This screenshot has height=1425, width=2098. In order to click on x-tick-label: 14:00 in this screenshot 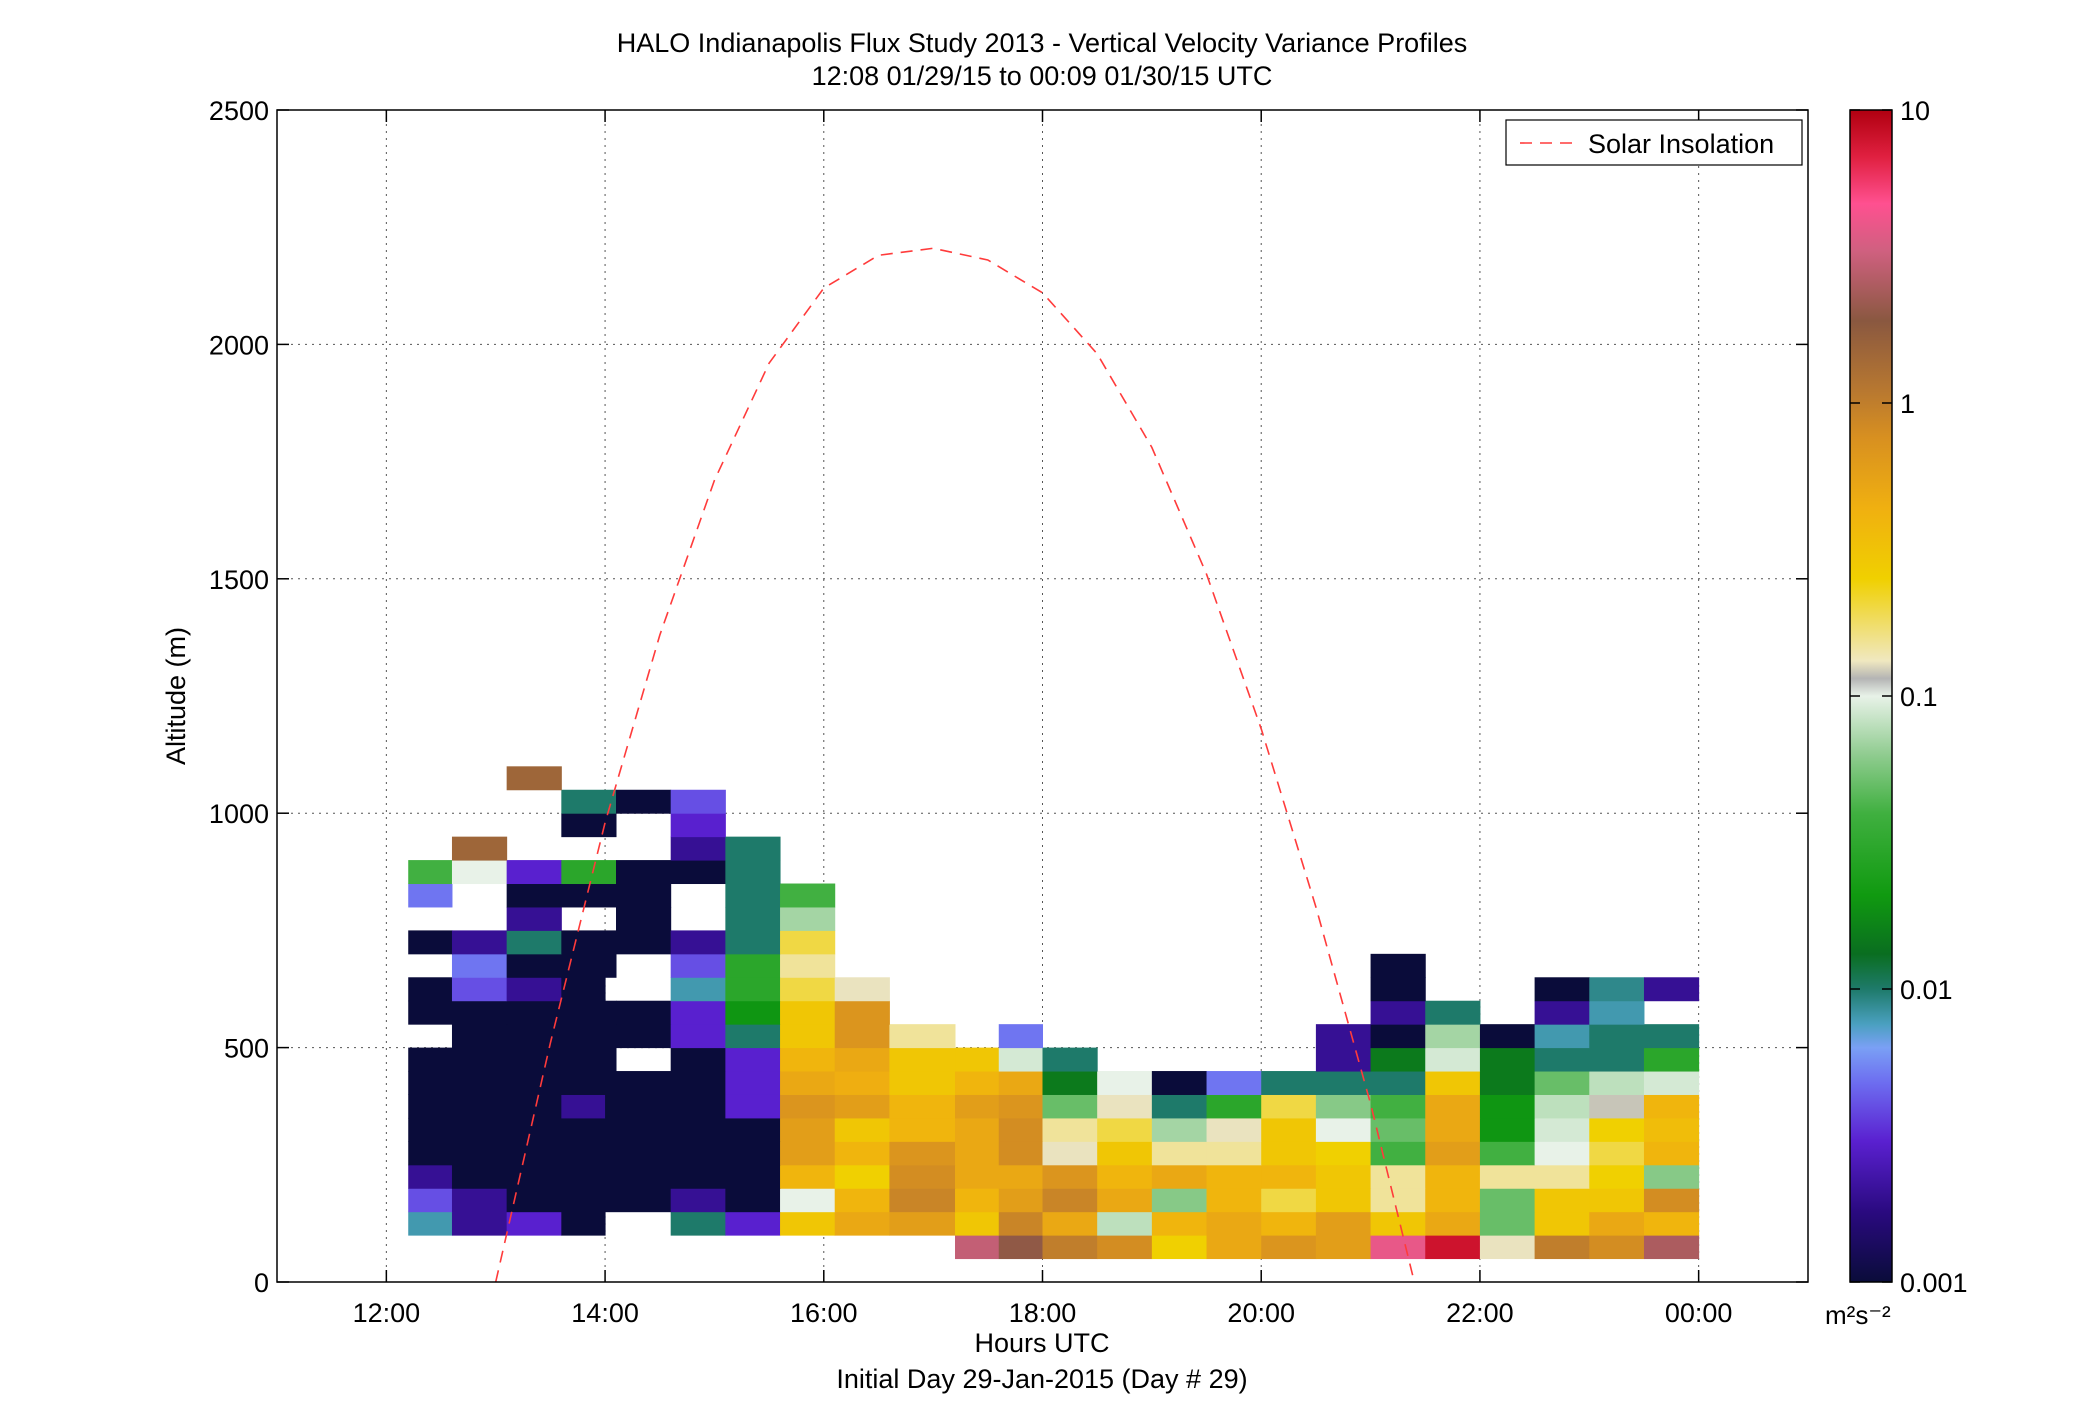, I will do `click(605, 1313)`.